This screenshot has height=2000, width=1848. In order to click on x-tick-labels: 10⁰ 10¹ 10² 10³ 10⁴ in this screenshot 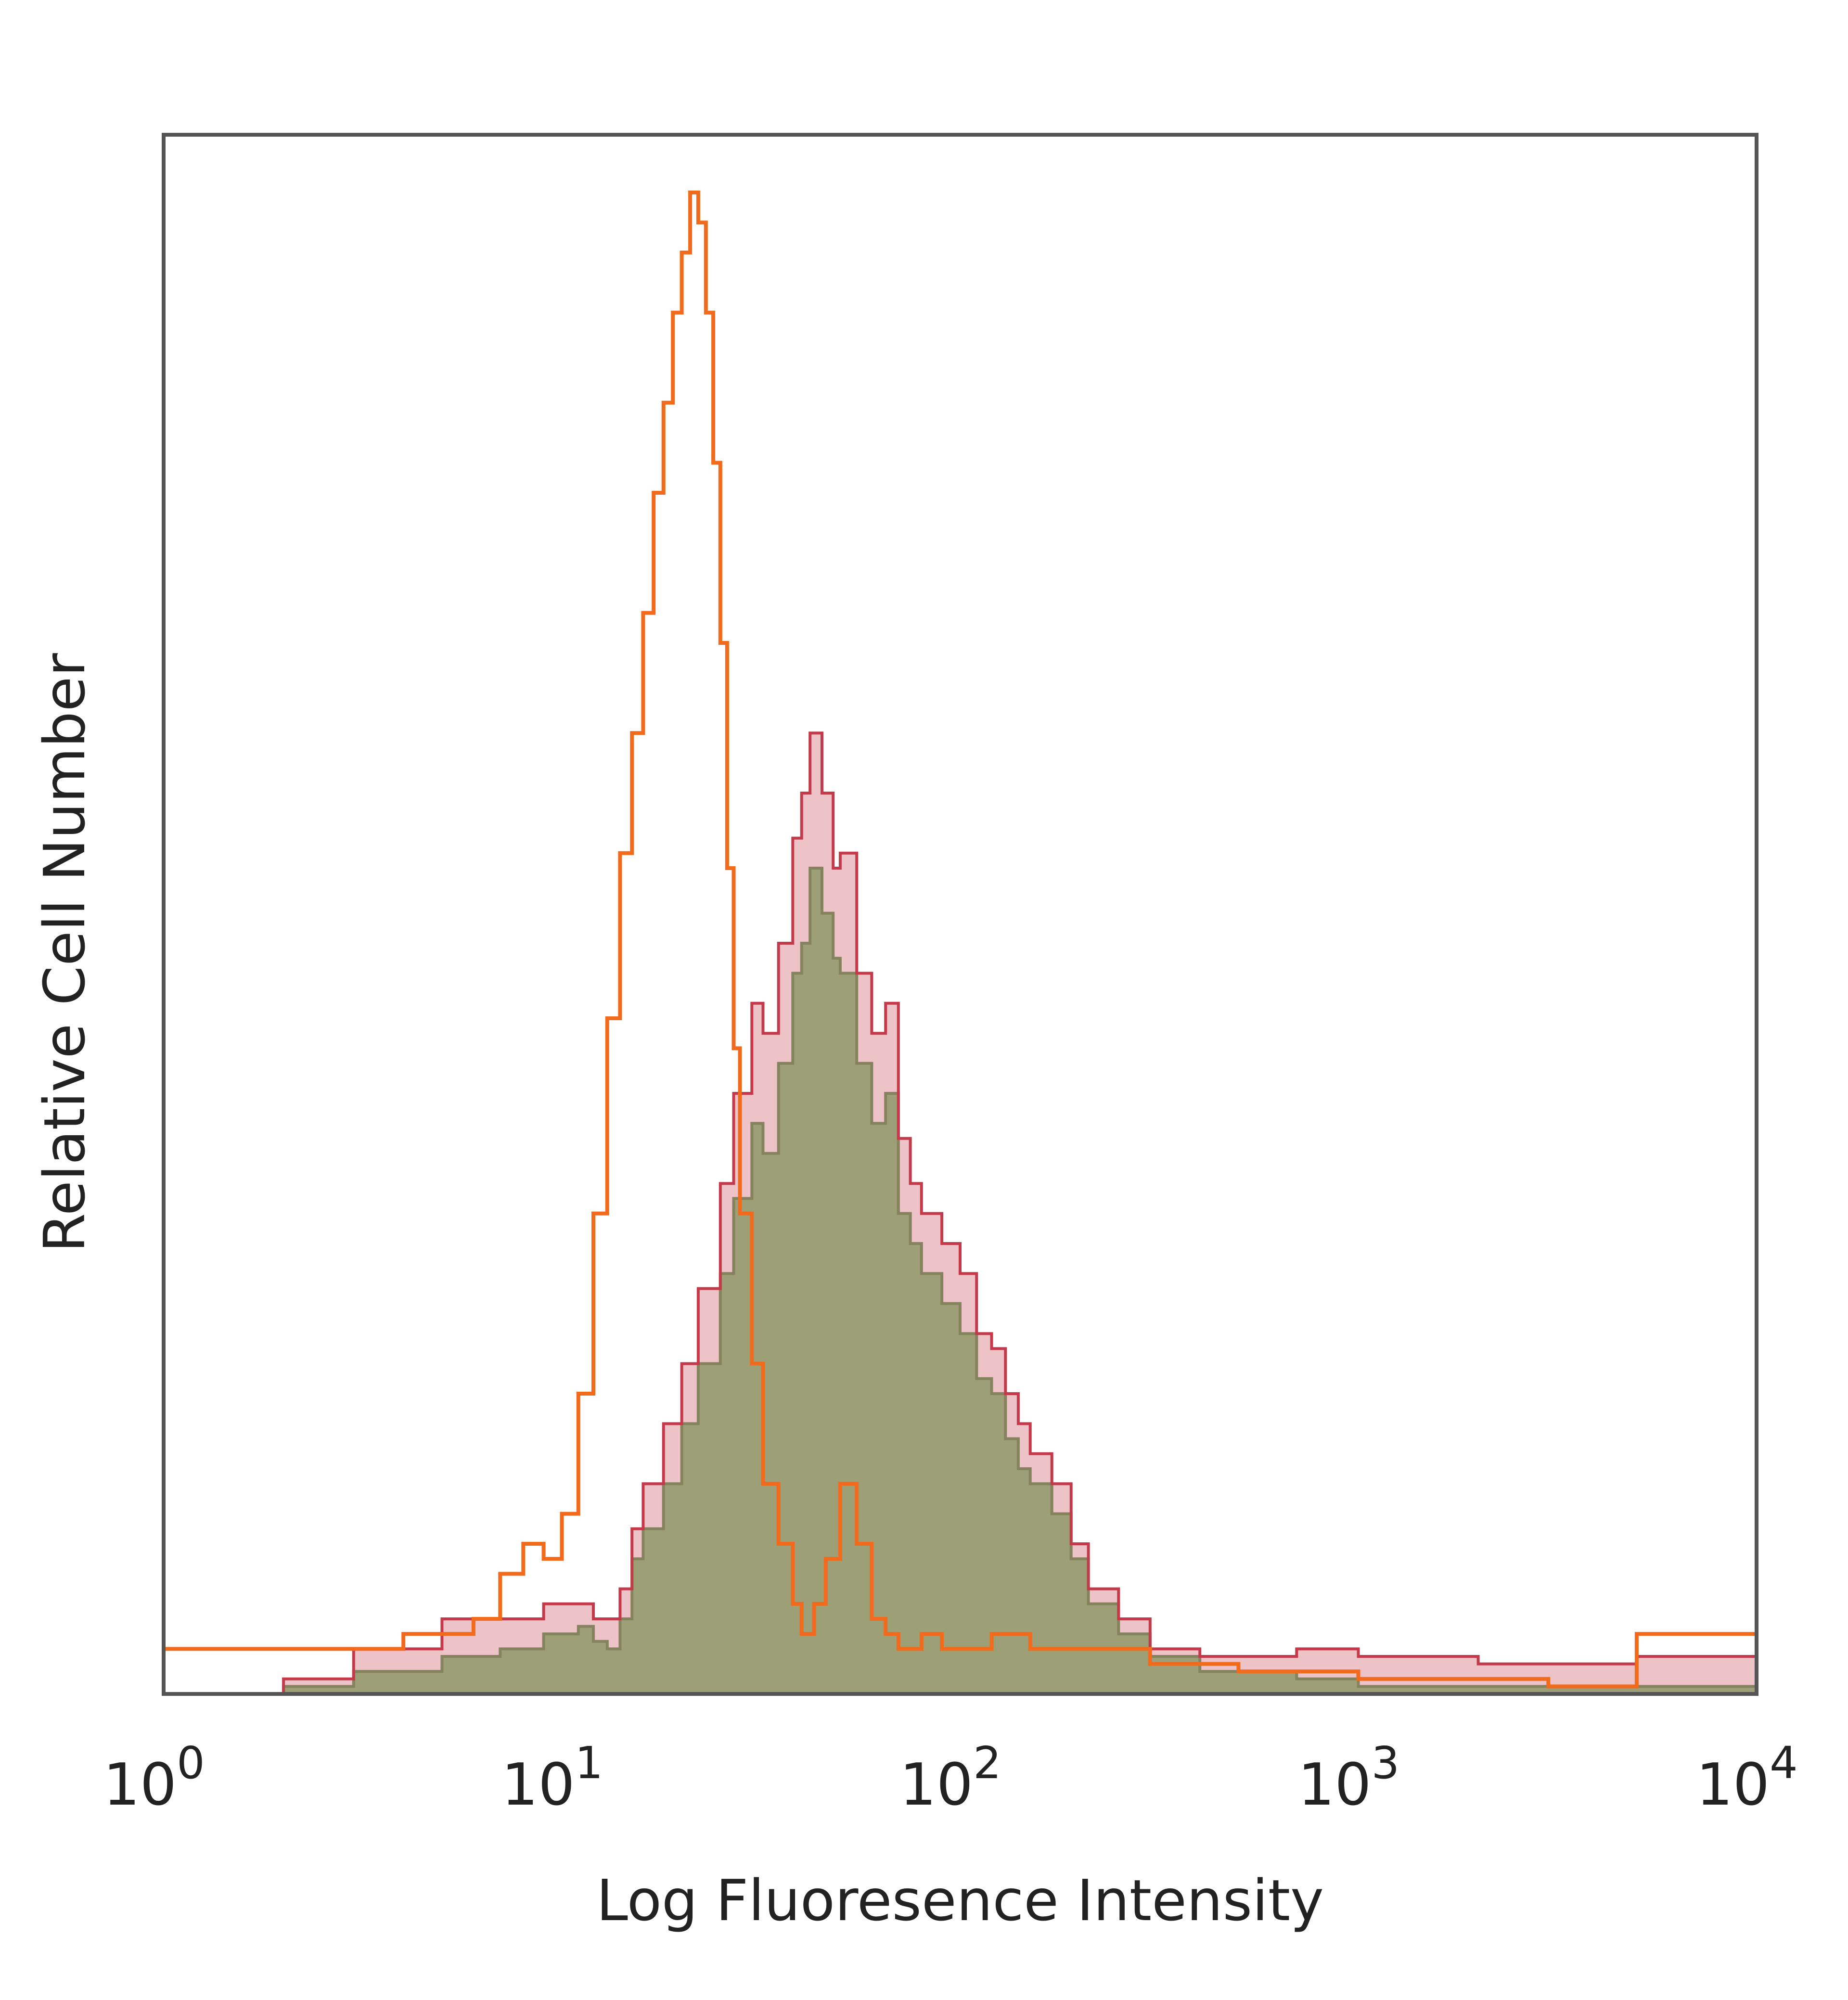, I will do `click(950, 1778)`.